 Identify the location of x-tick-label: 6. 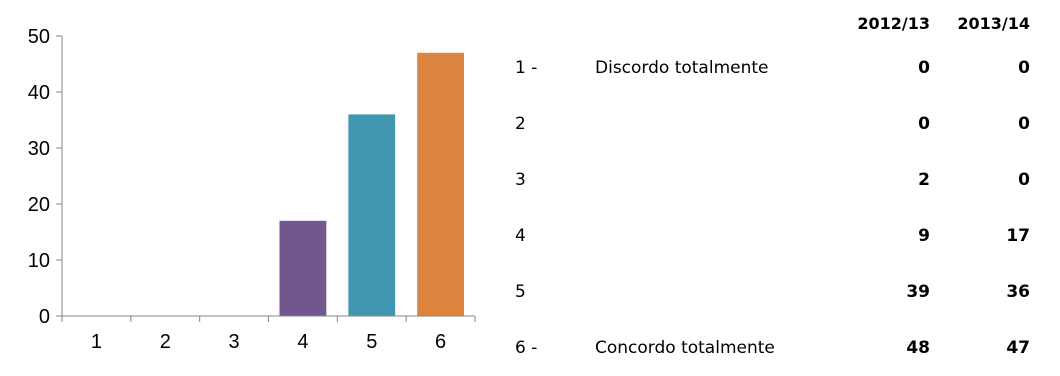
(440, 342).